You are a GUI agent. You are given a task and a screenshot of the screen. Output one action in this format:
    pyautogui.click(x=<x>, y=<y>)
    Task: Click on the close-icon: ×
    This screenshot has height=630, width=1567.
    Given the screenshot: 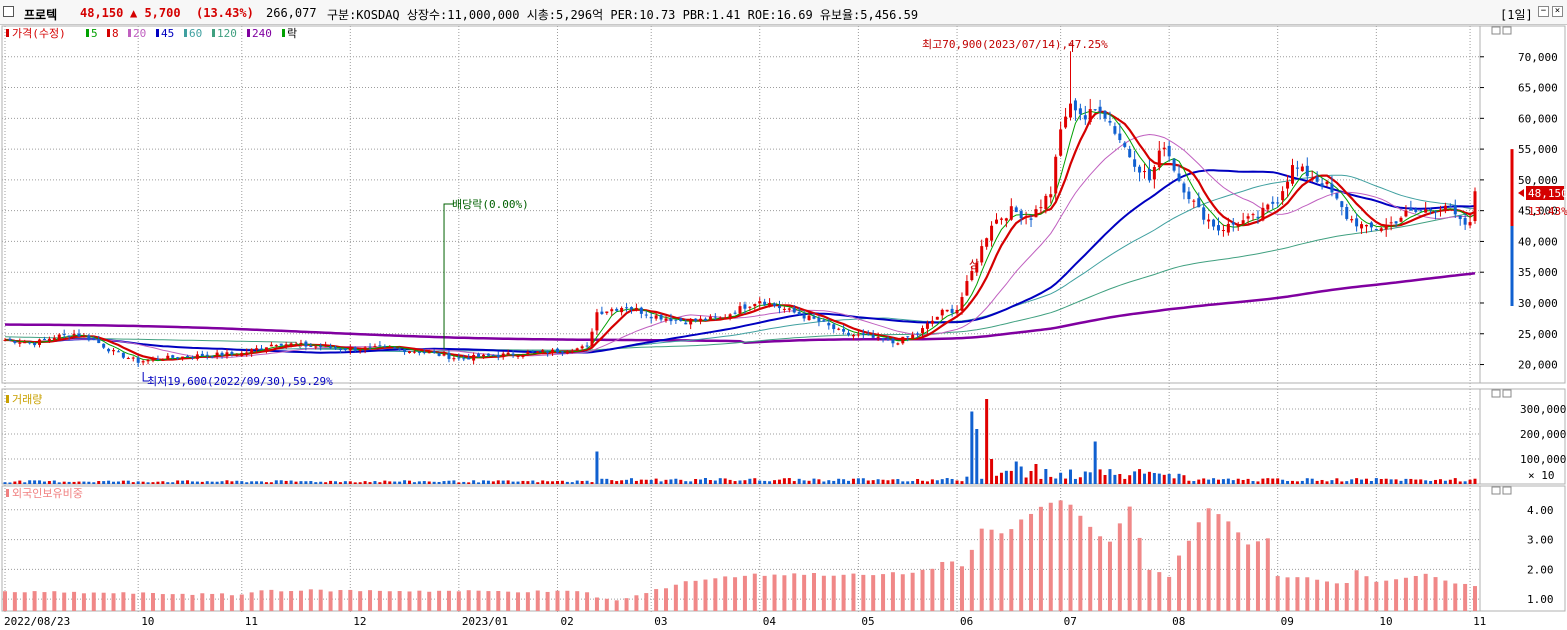 What is the action you would take?
    pyautogui.click(x=1557, y=11)
    